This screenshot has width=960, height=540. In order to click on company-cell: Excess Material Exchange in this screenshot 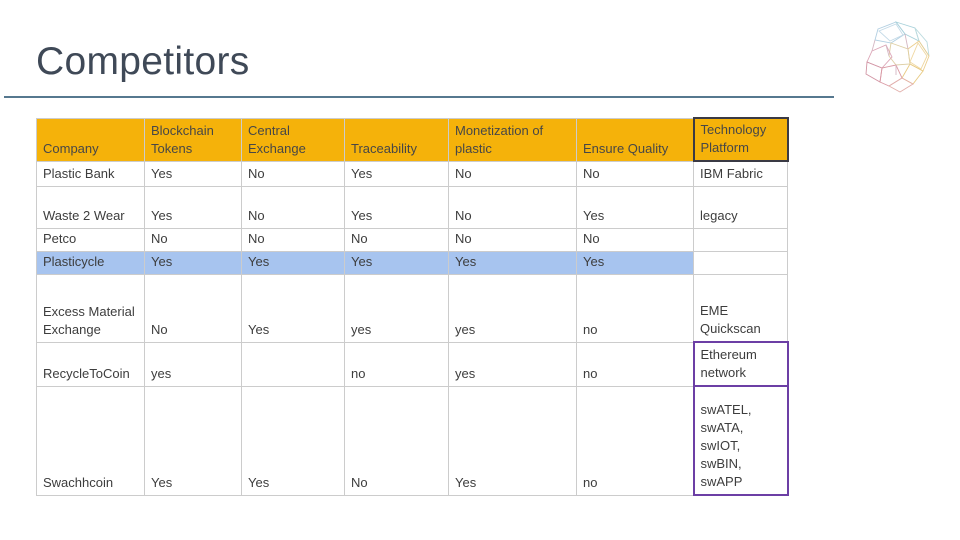, I will do `click(90, 308)`.